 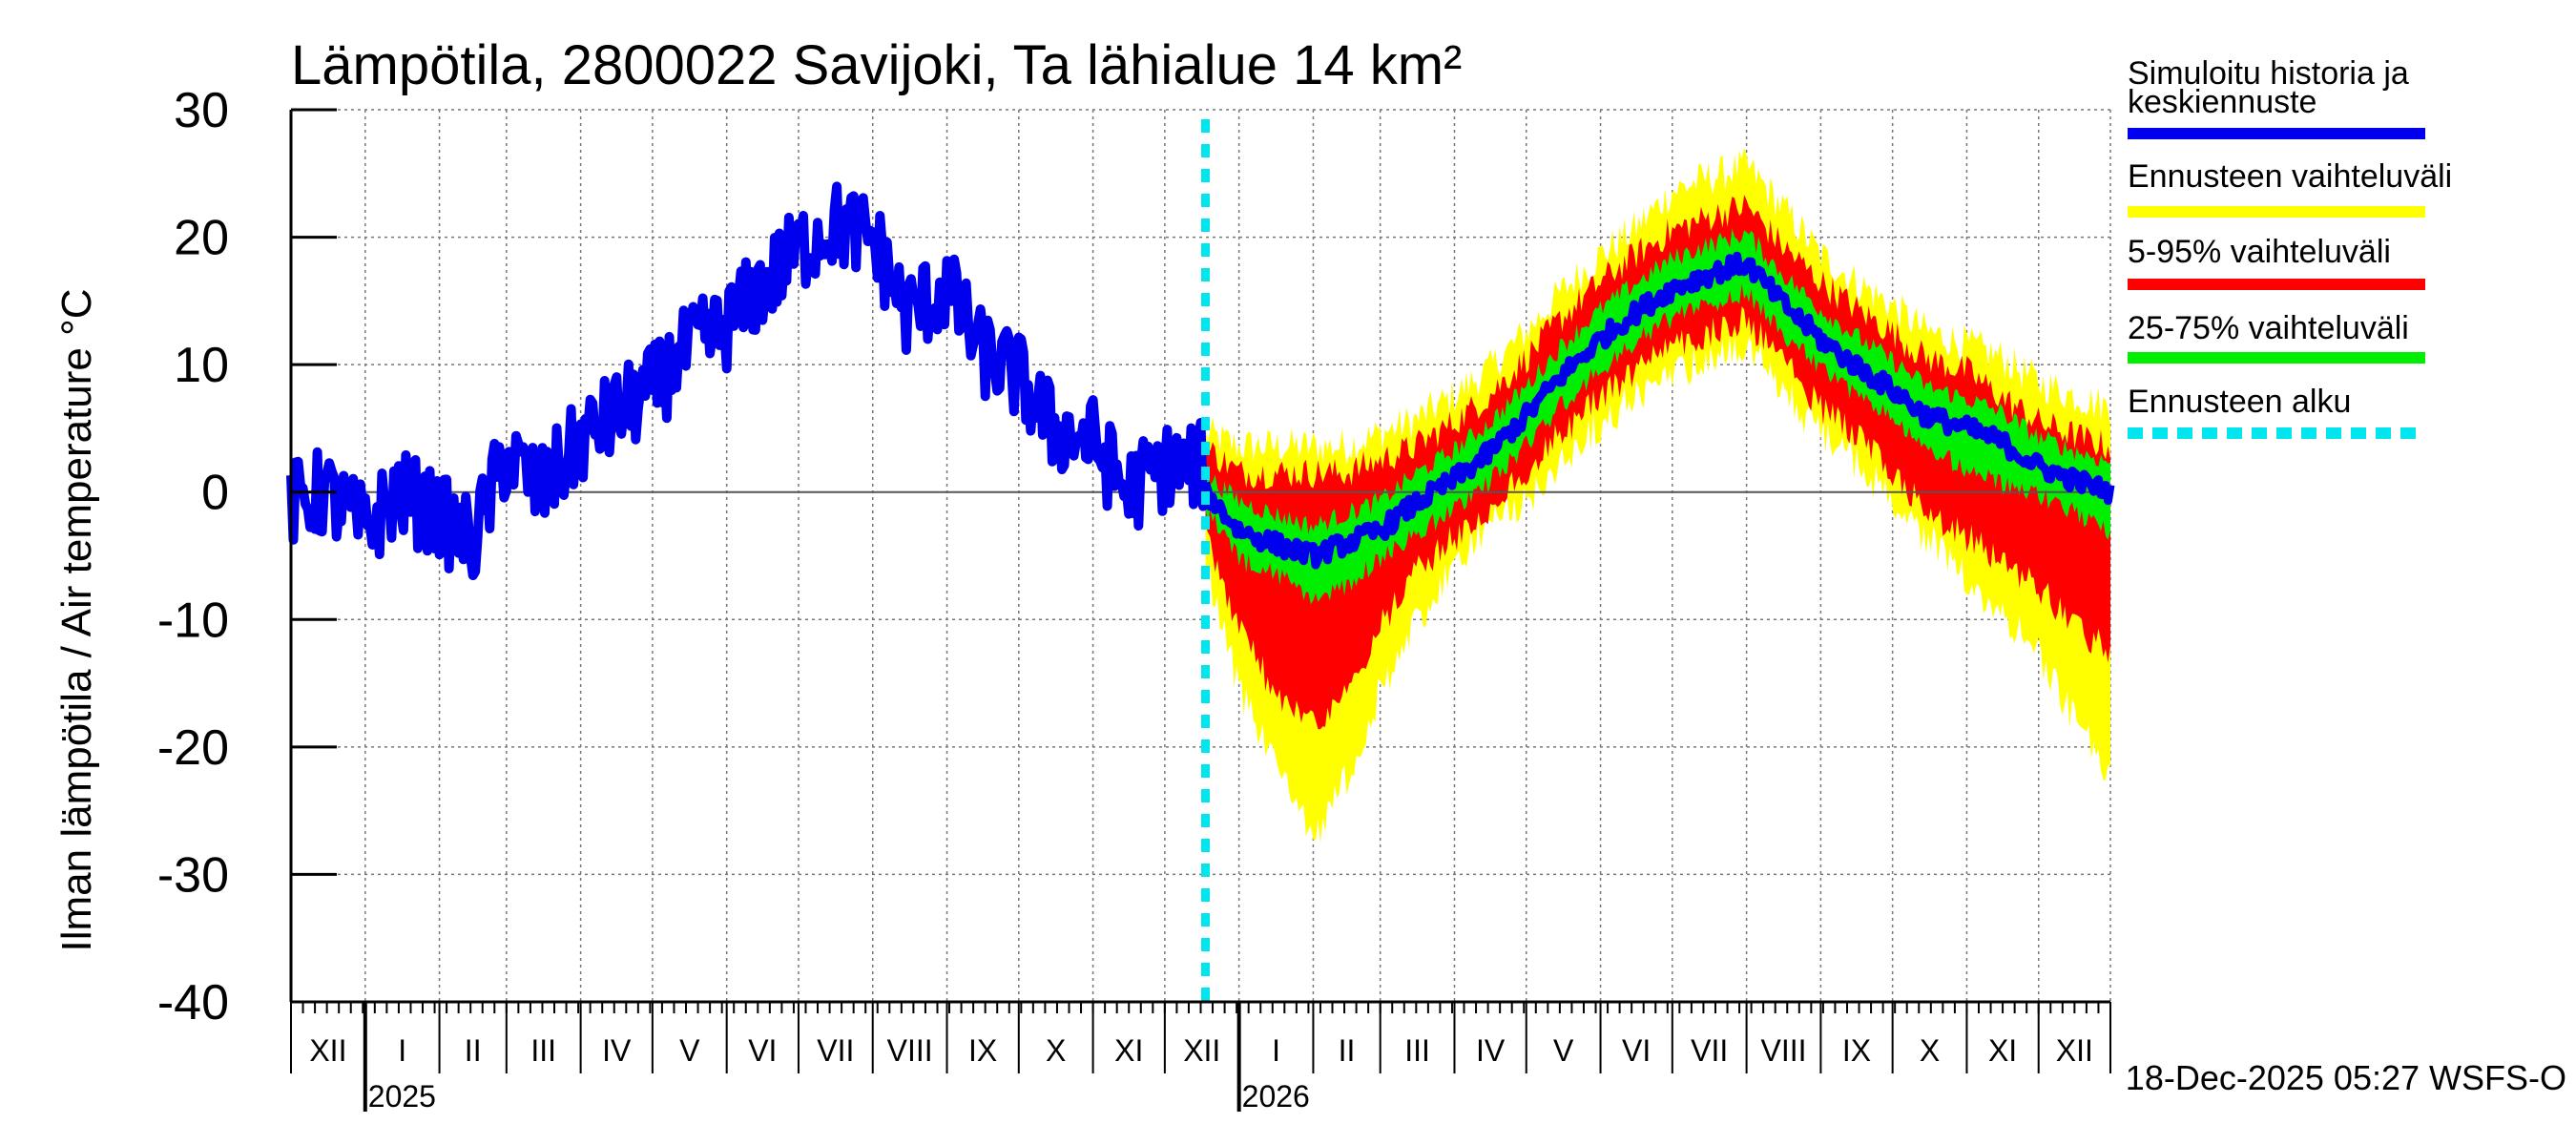 I want to click on legend-label: Ennusteen alku, so click(x=2239, y=402).